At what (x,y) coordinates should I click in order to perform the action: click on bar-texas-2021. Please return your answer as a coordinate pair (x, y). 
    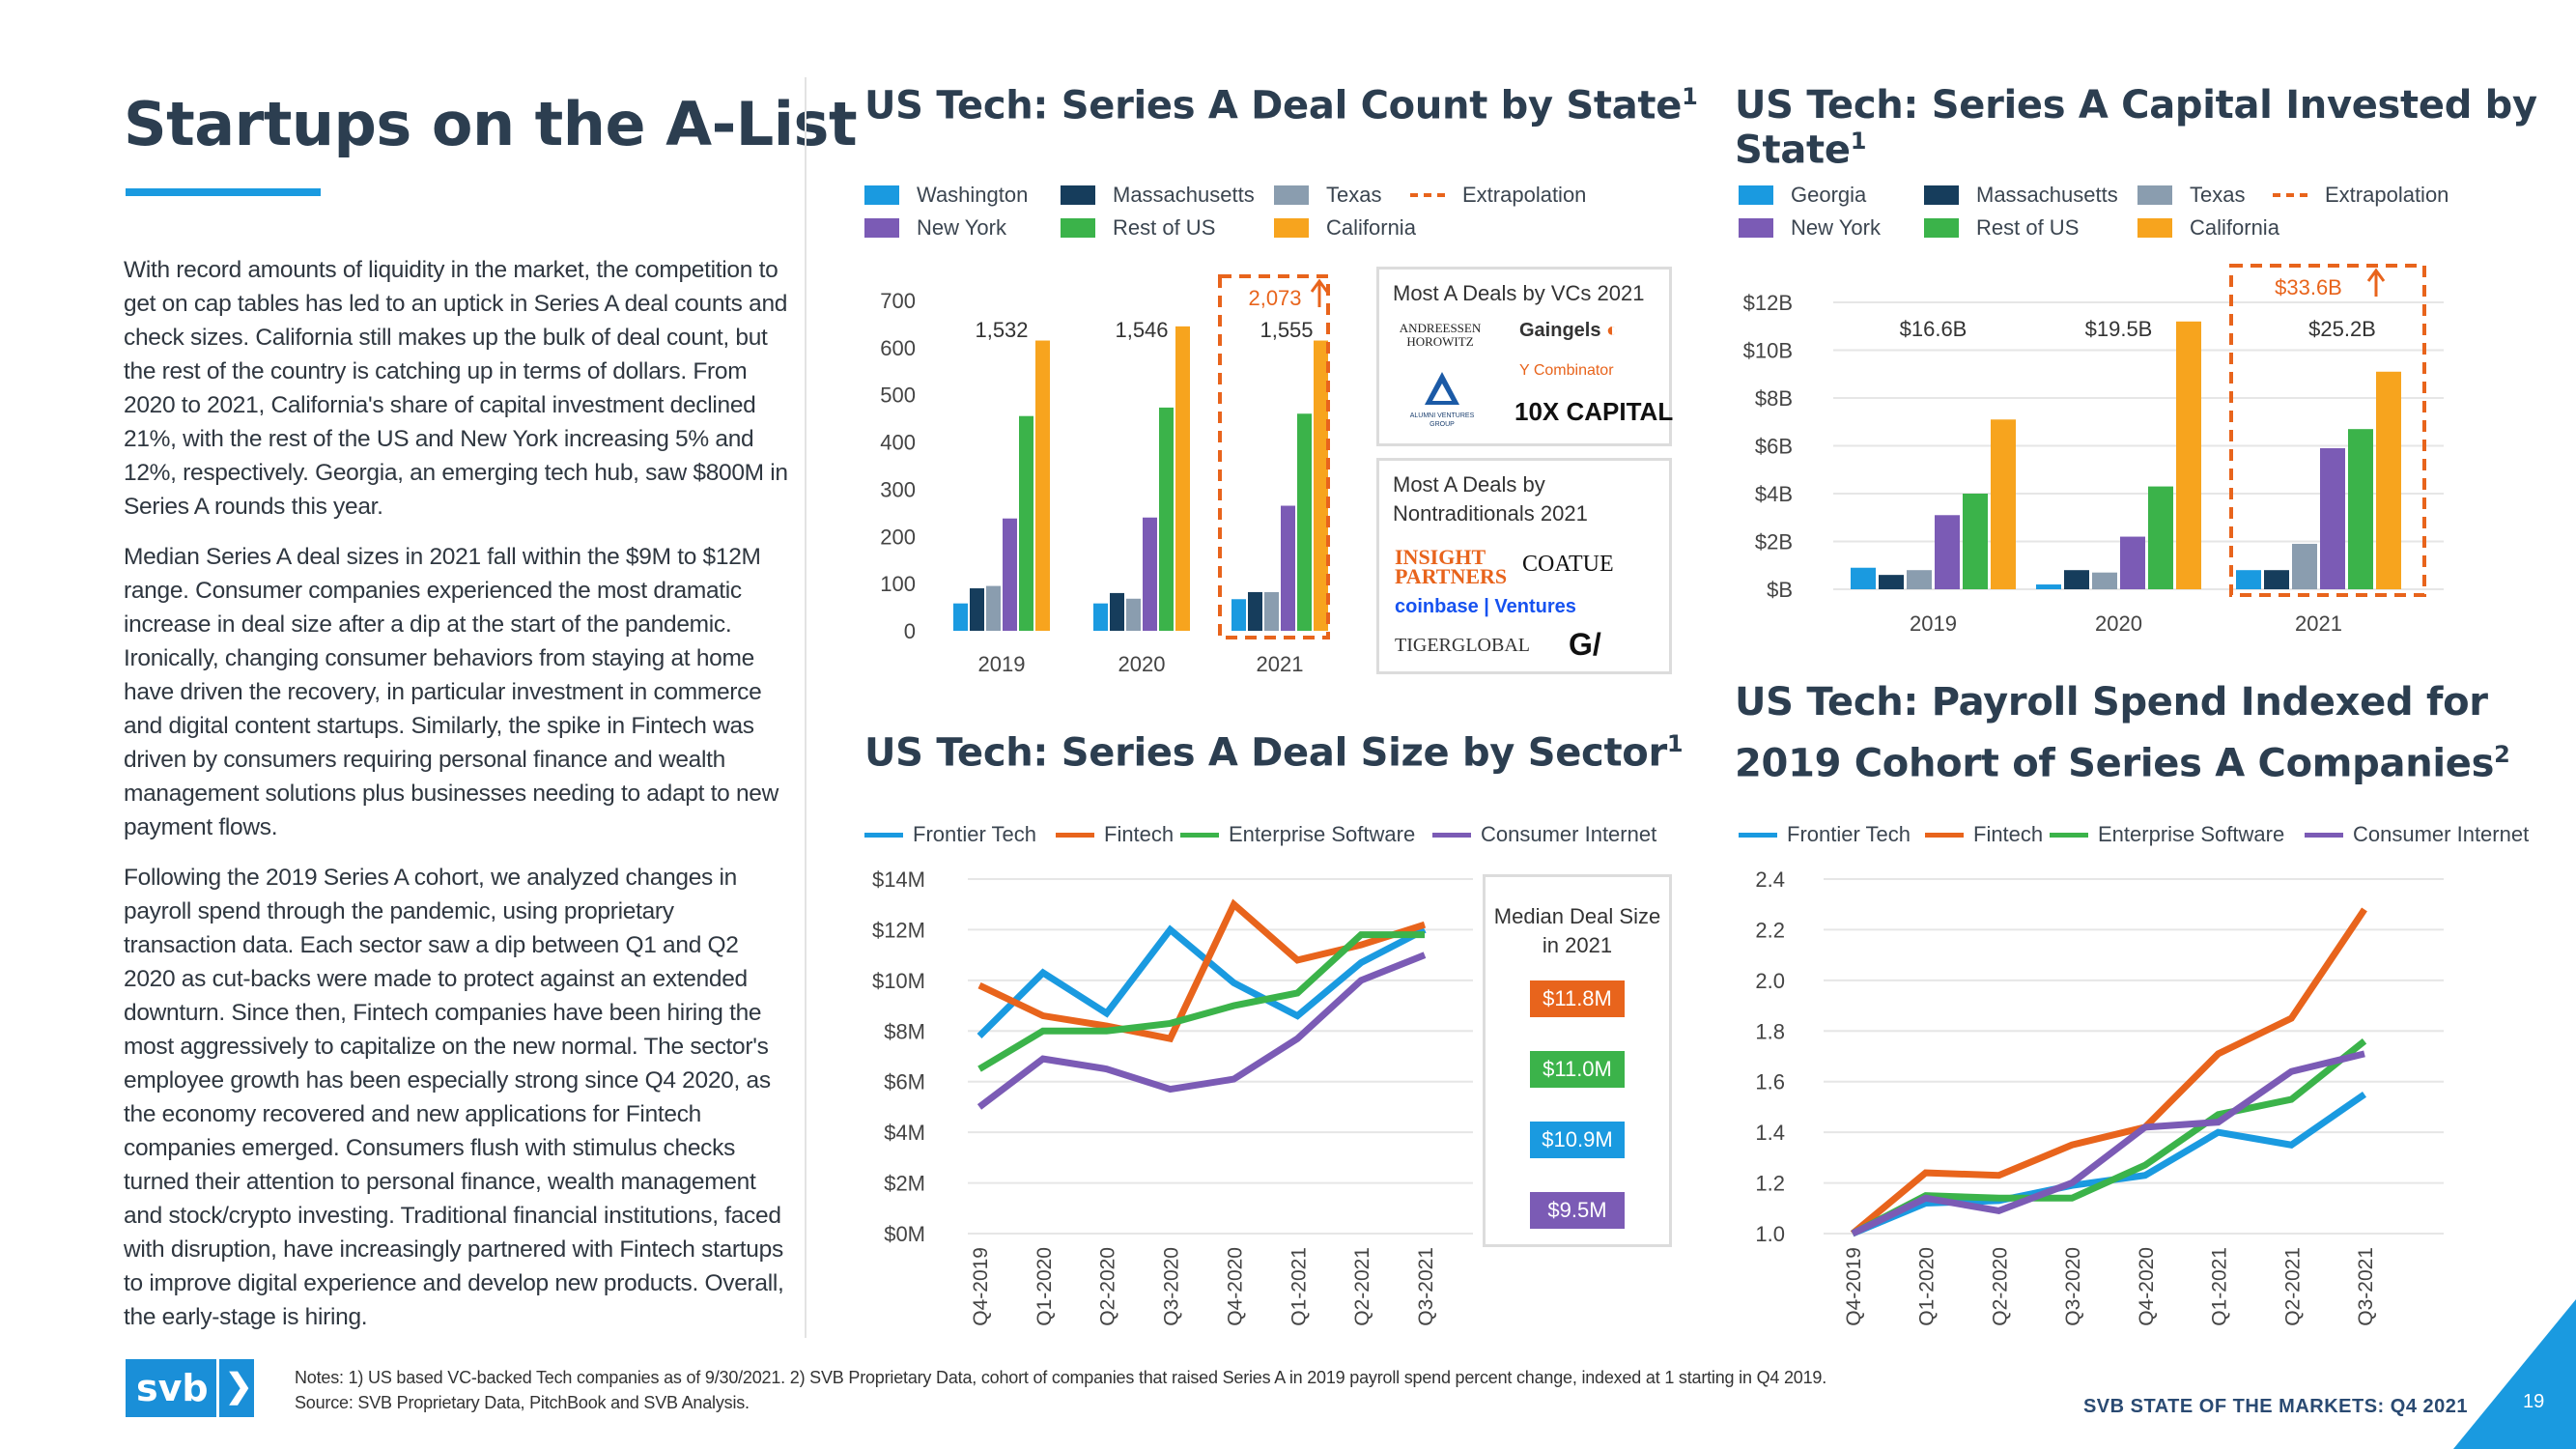
    Looking at the image, I should click on (2304, 566).